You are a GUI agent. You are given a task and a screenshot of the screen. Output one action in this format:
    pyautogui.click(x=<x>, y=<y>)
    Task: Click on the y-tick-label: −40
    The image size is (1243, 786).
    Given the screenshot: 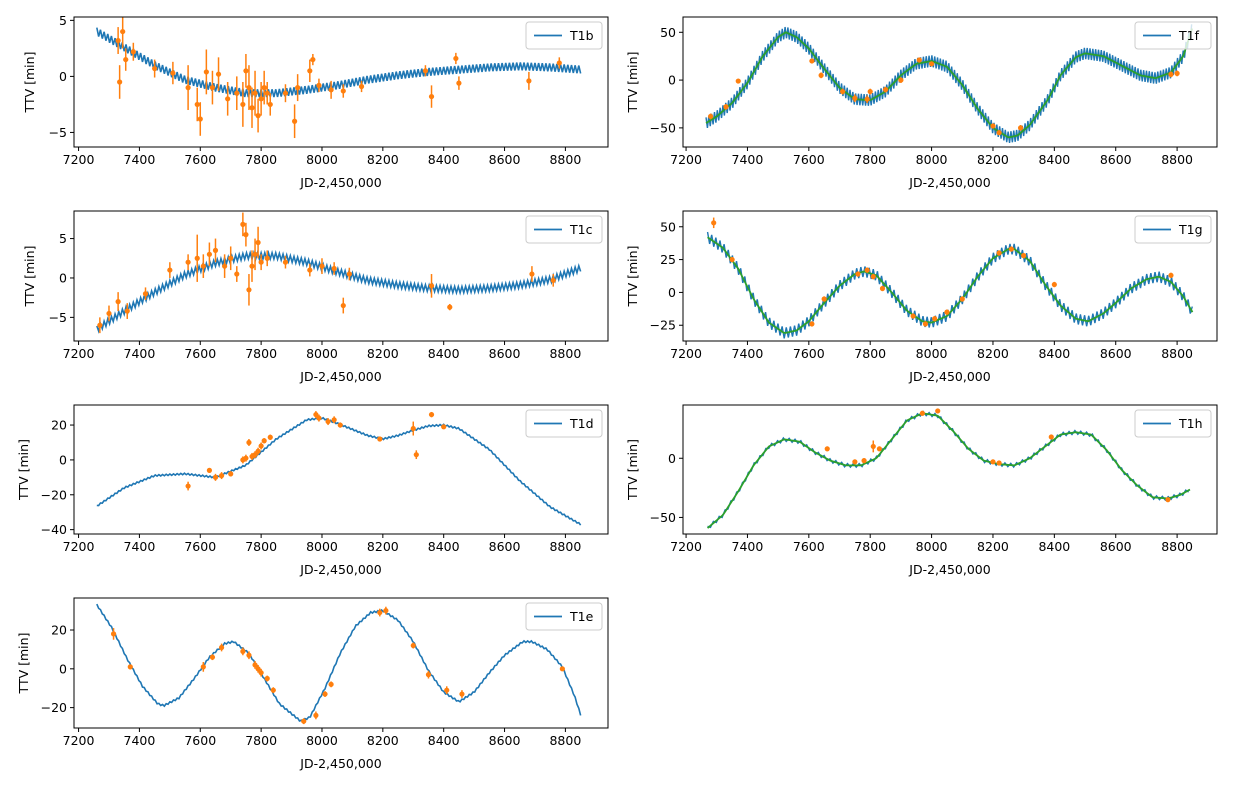 What is the action you would take?
    pyautogui.click(x=54, y=529)
    